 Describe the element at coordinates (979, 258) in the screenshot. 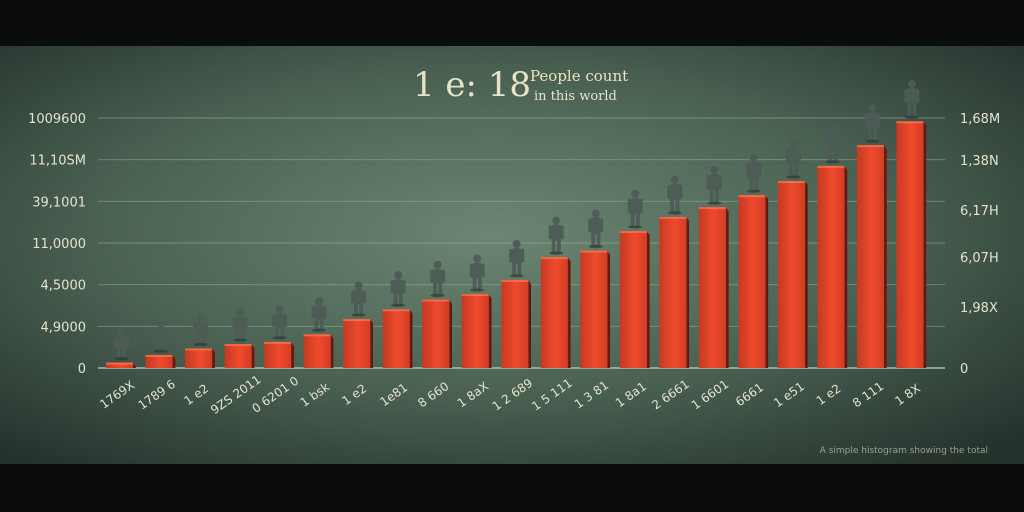

I see `right-tick-label: 6,07H` at that location.